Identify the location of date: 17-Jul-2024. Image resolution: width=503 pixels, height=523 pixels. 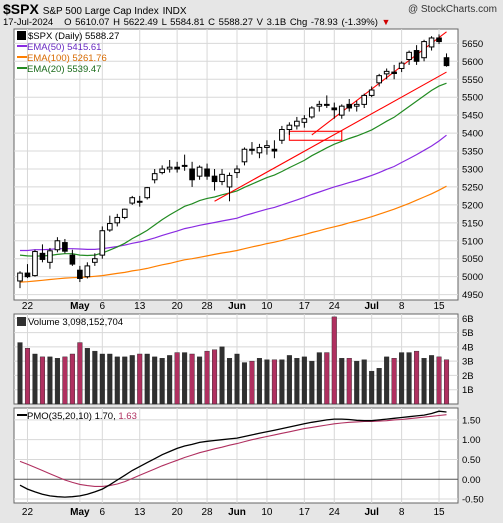
(28, 22).